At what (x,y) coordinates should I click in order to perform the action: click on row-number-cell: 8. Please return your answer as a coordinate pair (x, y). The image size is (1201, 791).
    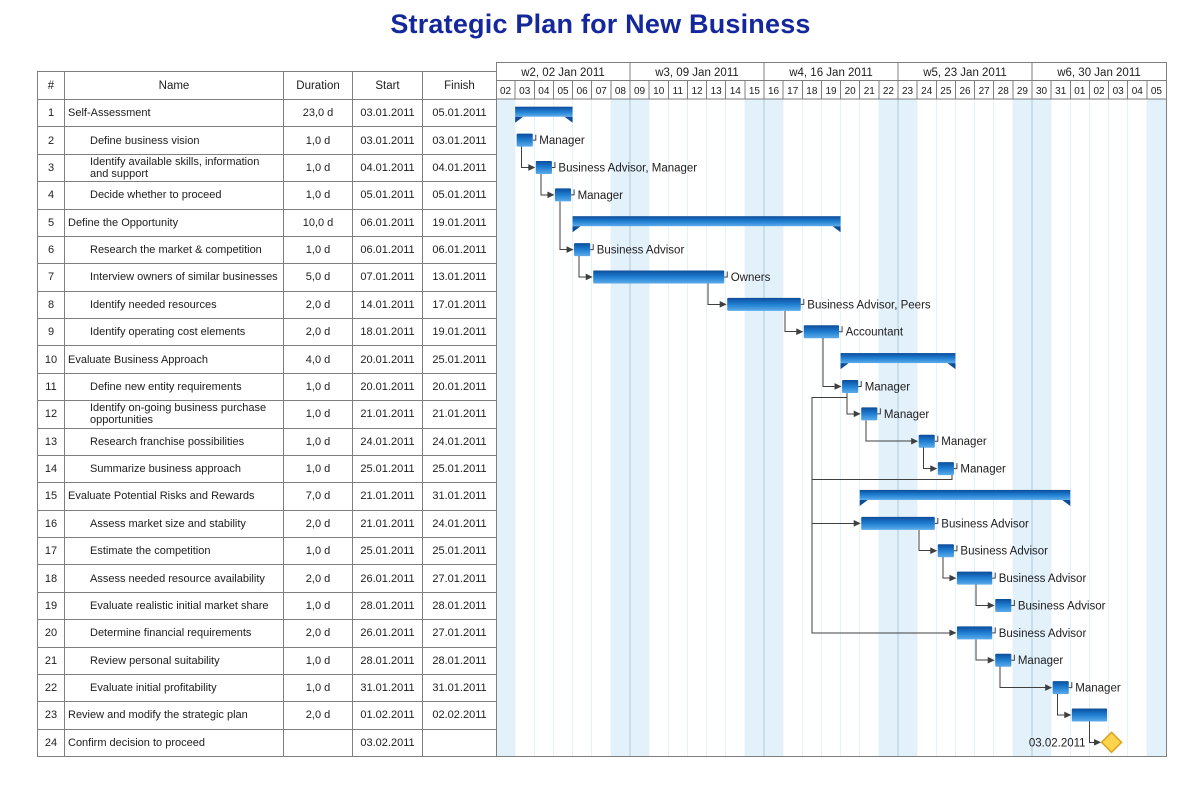
    Looking at the image, I should click on (51, 305).